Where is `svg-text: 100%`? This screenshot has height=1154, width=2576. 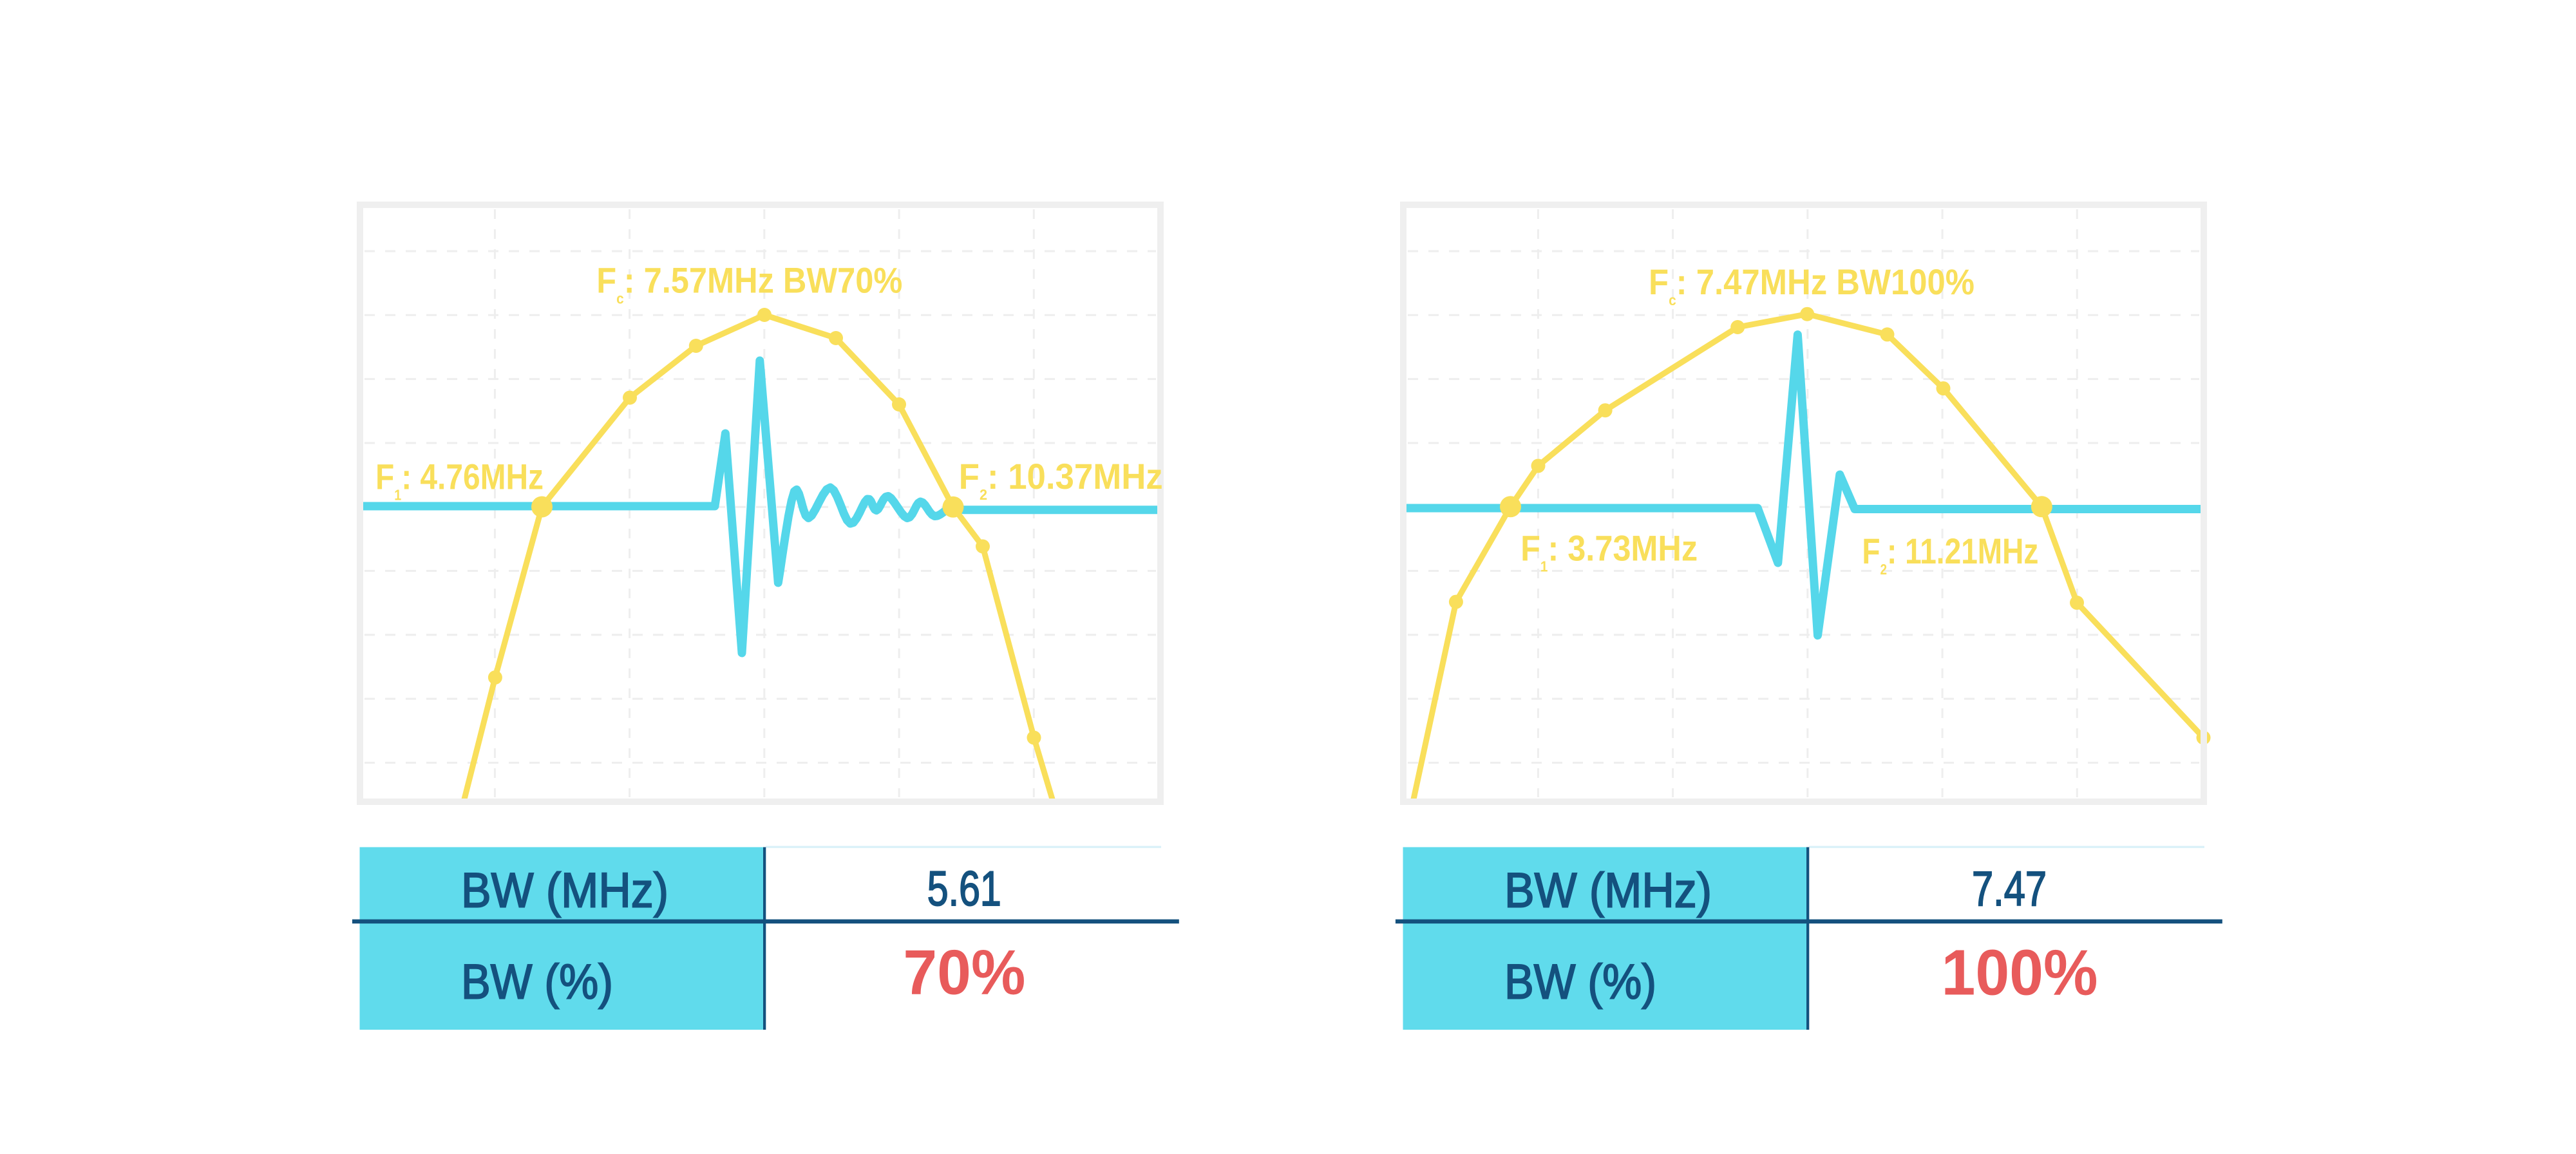
svg-text: 100% is located at coordinates (2020, 973).